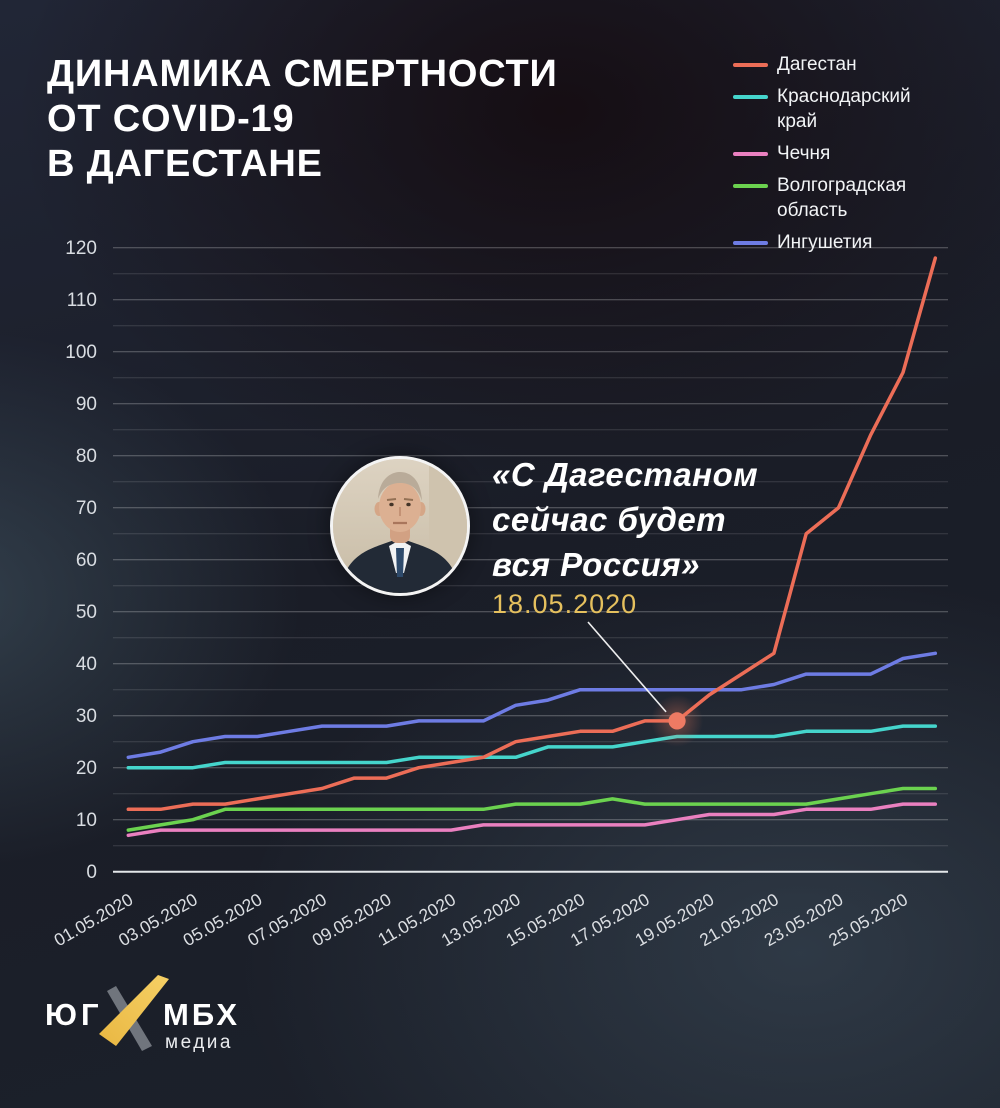 This screenshot has width=1000, height=1108. What do you see at coordinates (86, 560) in the screenshot?
I see `y-tick-label-60: 60` at bounding box center [86, 560].